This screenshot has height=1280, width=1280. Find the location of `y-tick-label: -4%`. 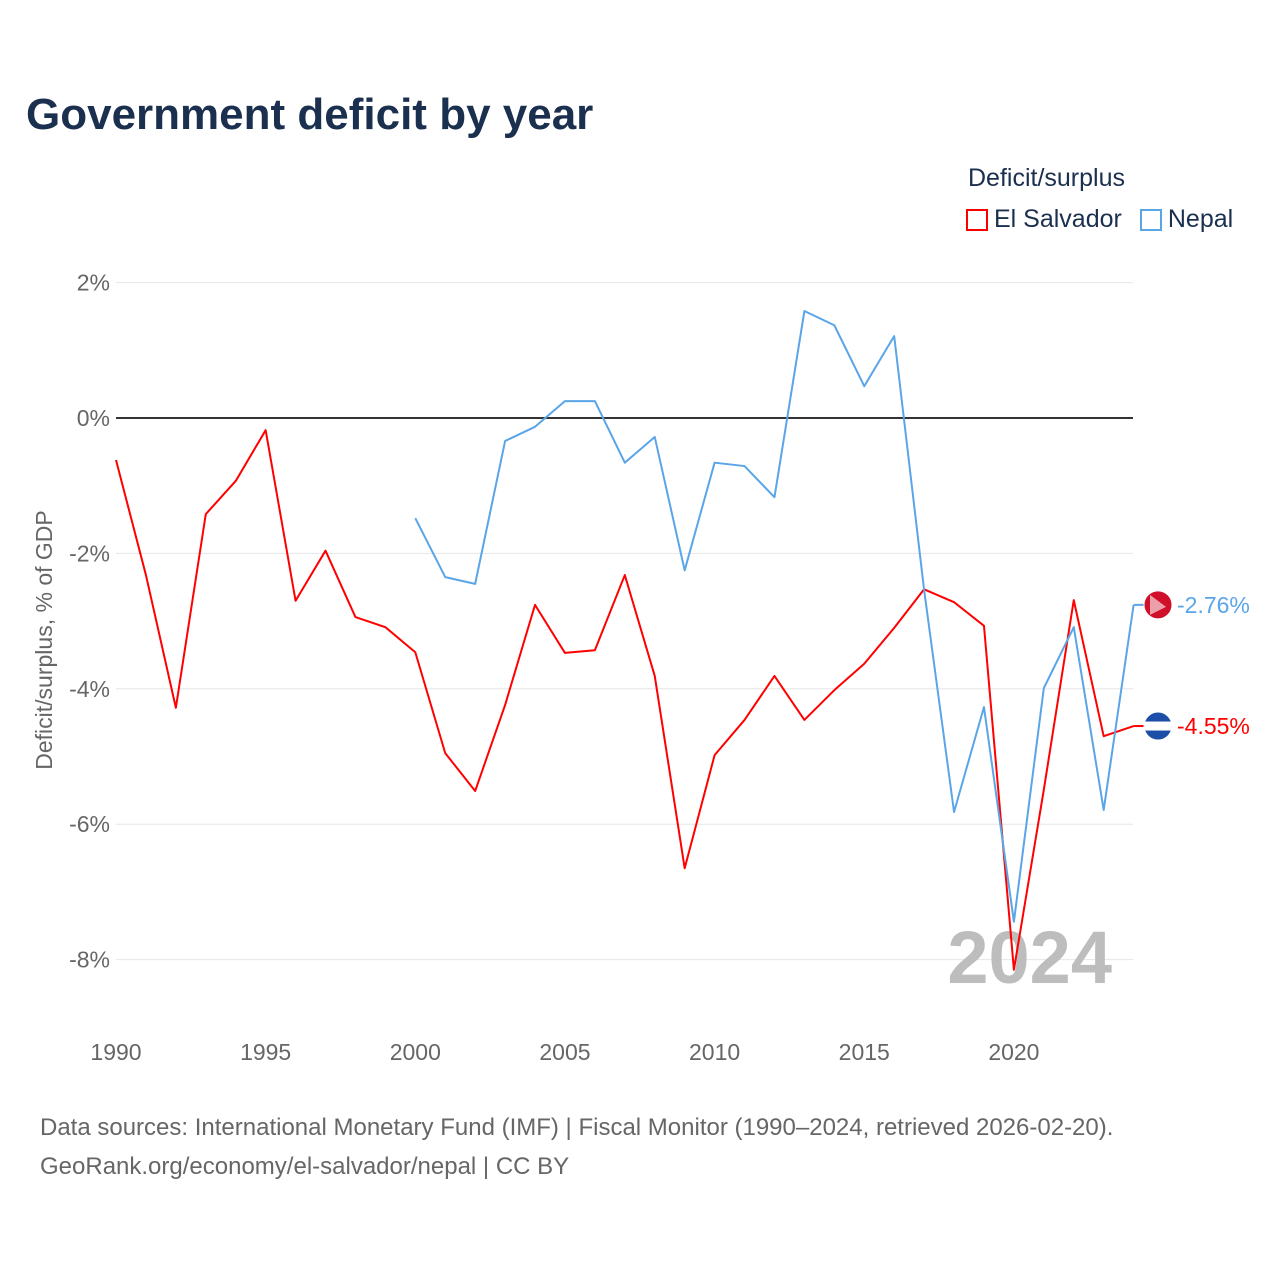

y-tick-label: -4% is located at coordinates (89, 689).